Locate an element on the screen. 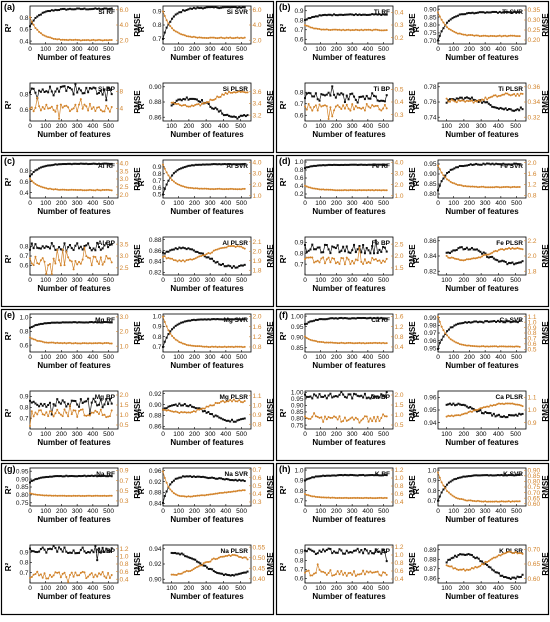 The image size is (550, 622). left-tick-label: 0.7 is located at coordinates (156, 39).